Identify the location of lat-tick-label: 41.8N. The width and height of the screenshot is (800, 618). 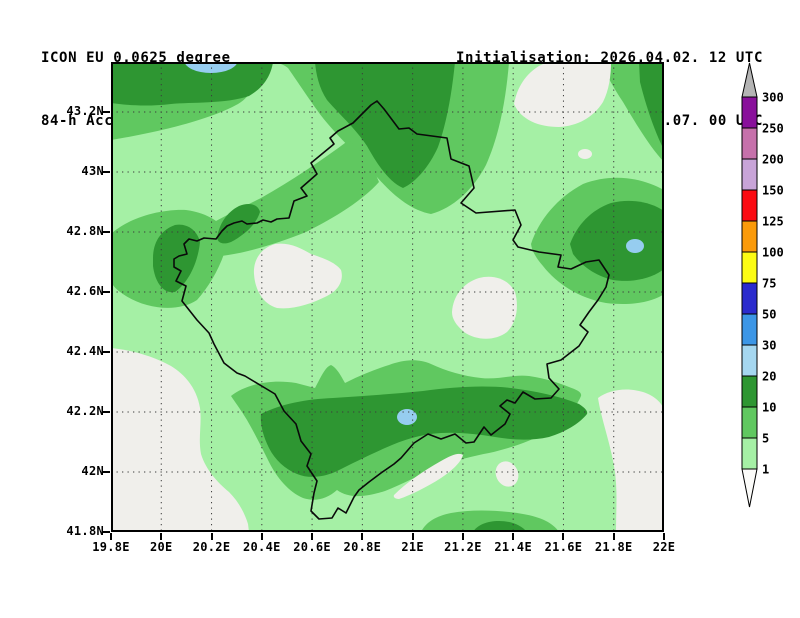
(85, 531).